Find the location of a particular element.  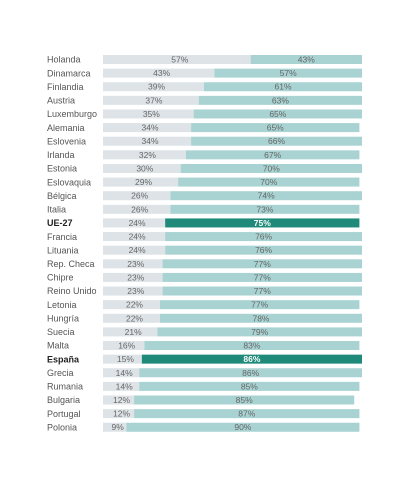

value-label-2: 63% is located at coordinates (280, 100).